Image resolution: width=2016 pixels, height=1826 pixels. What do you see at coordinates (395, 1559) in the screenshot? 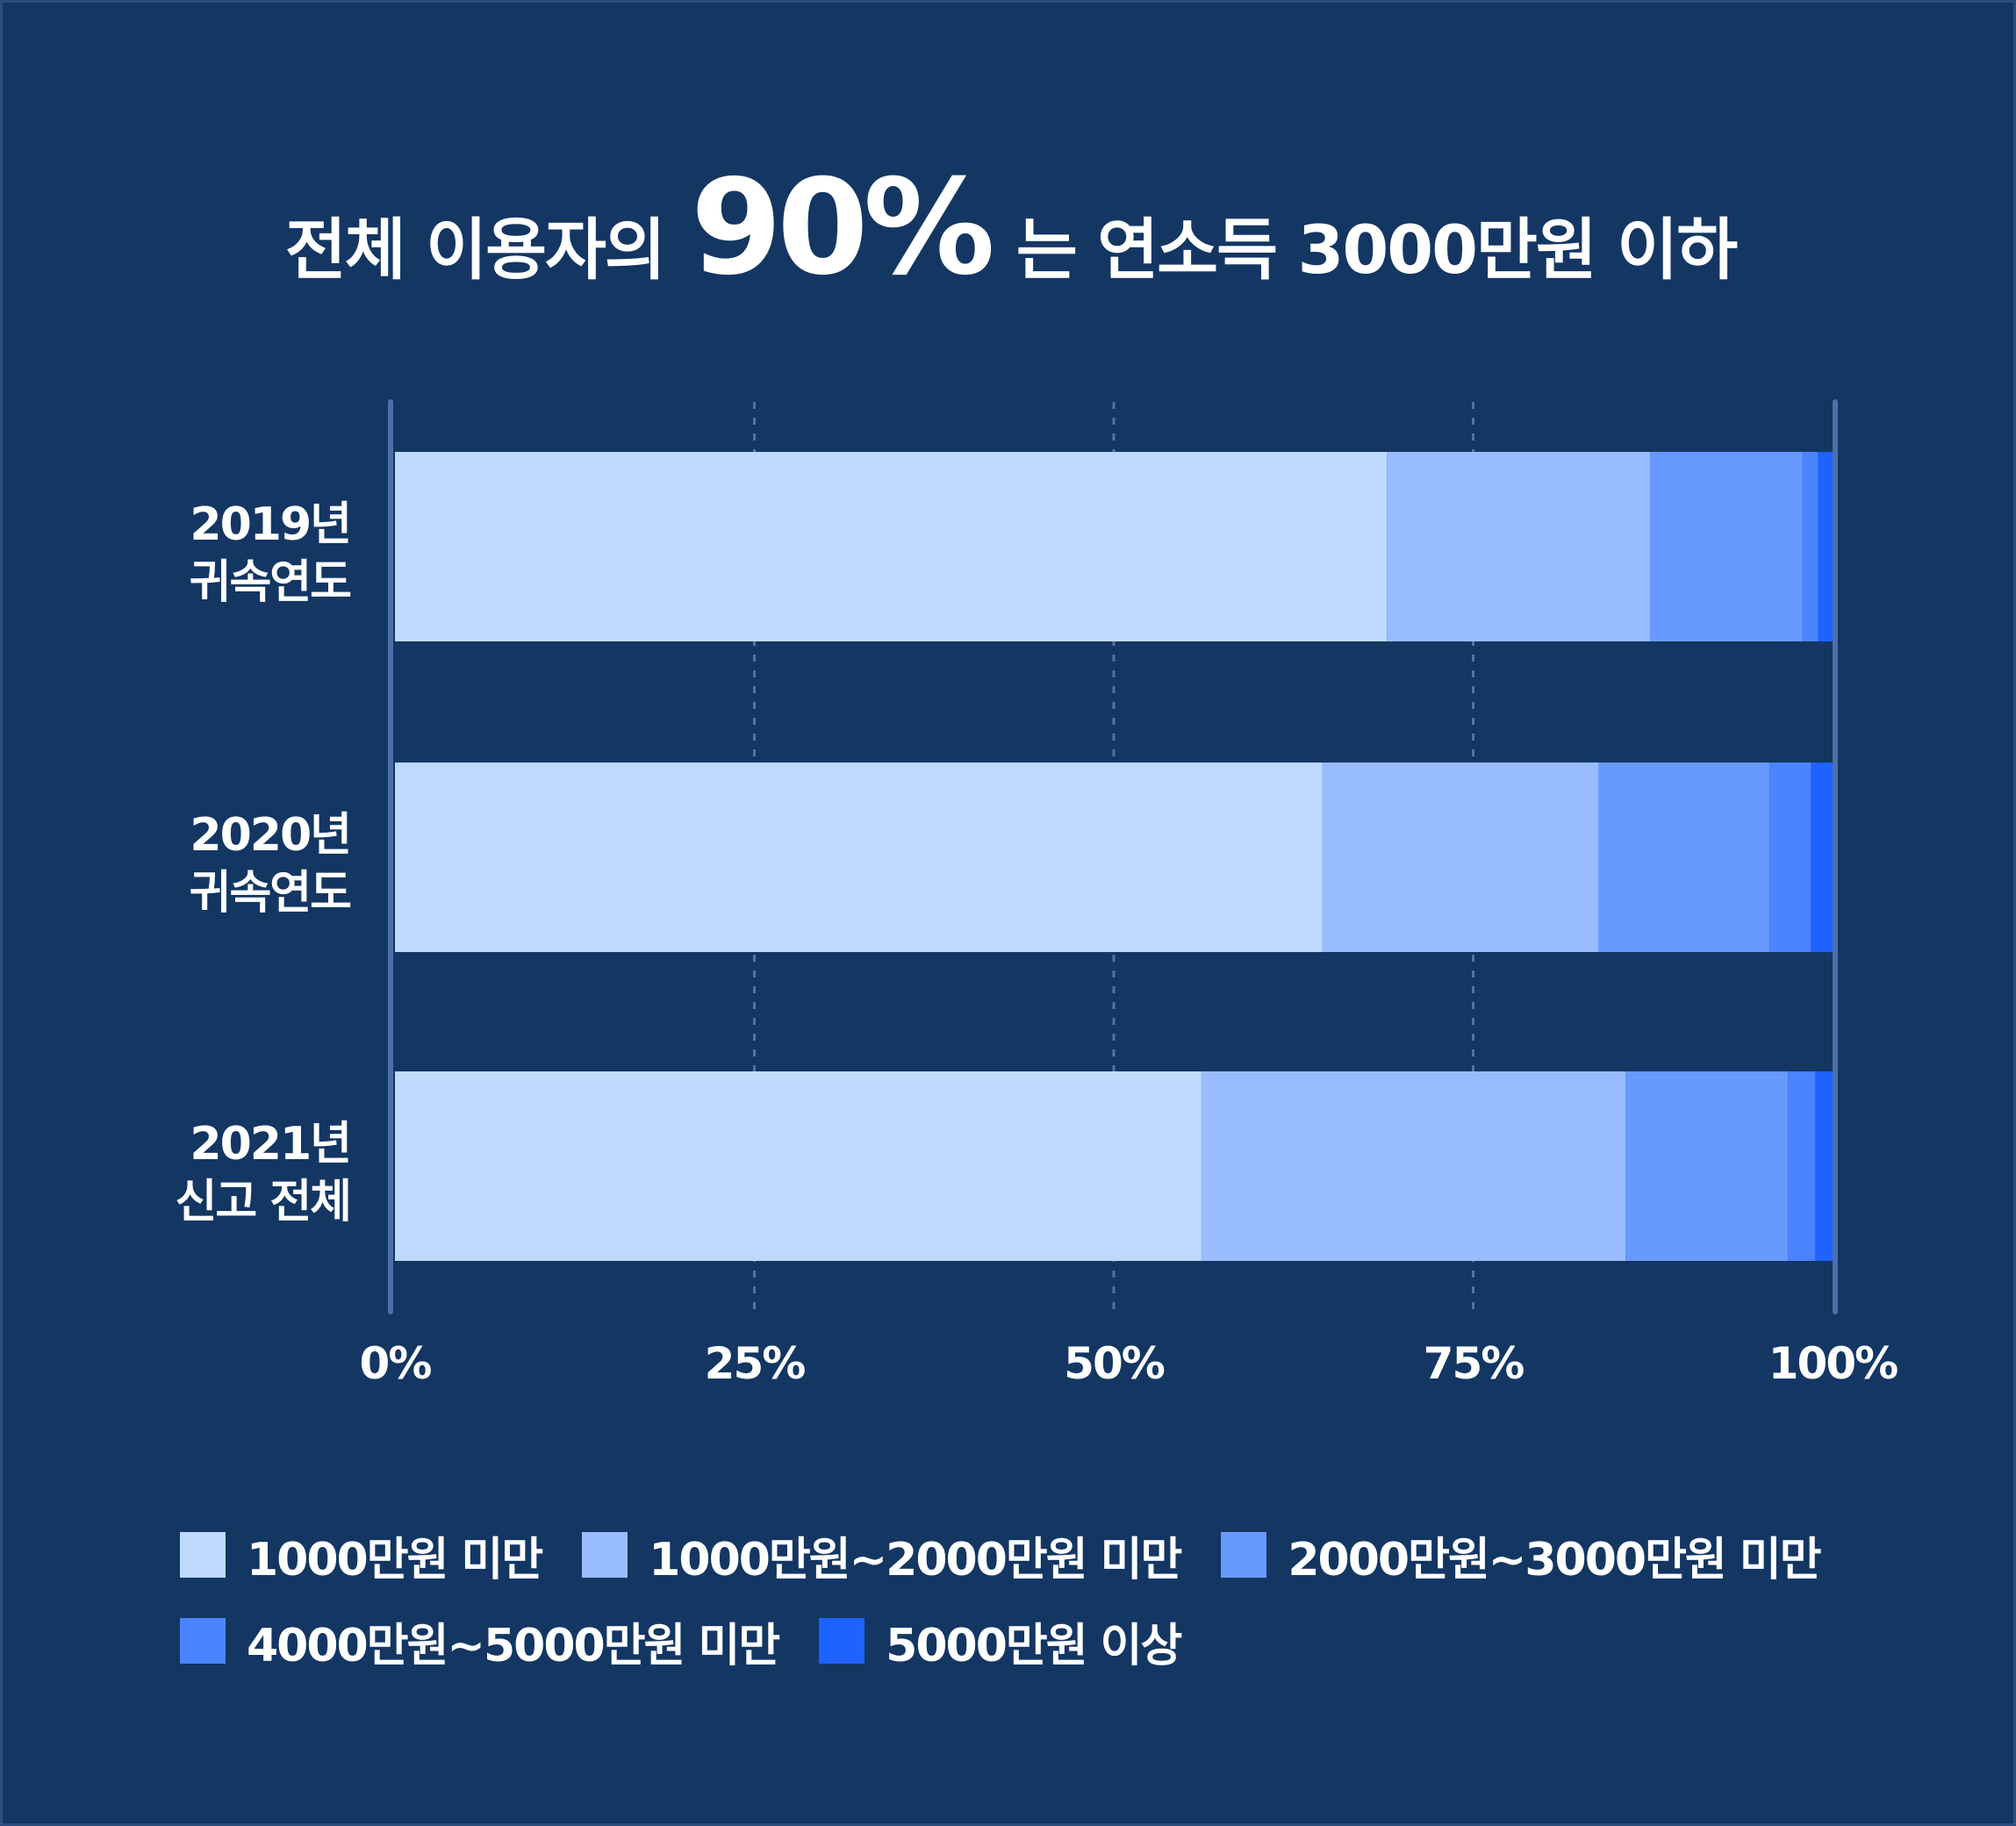
I see `legend-label: 1000만원 미만` at bounding box center [395, 1559].